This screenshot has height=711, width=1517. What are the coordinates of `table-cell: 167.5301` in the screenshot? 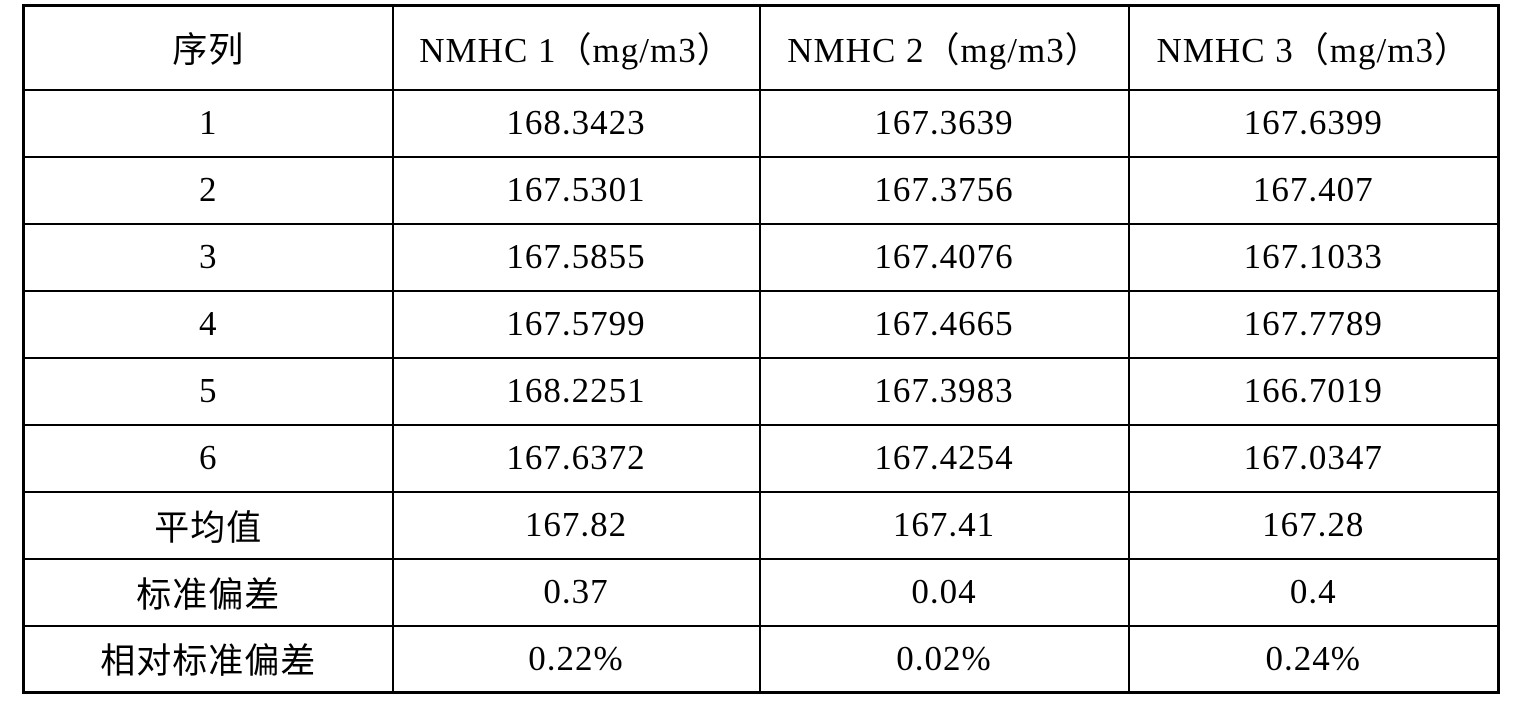 It's located at (576, 190).